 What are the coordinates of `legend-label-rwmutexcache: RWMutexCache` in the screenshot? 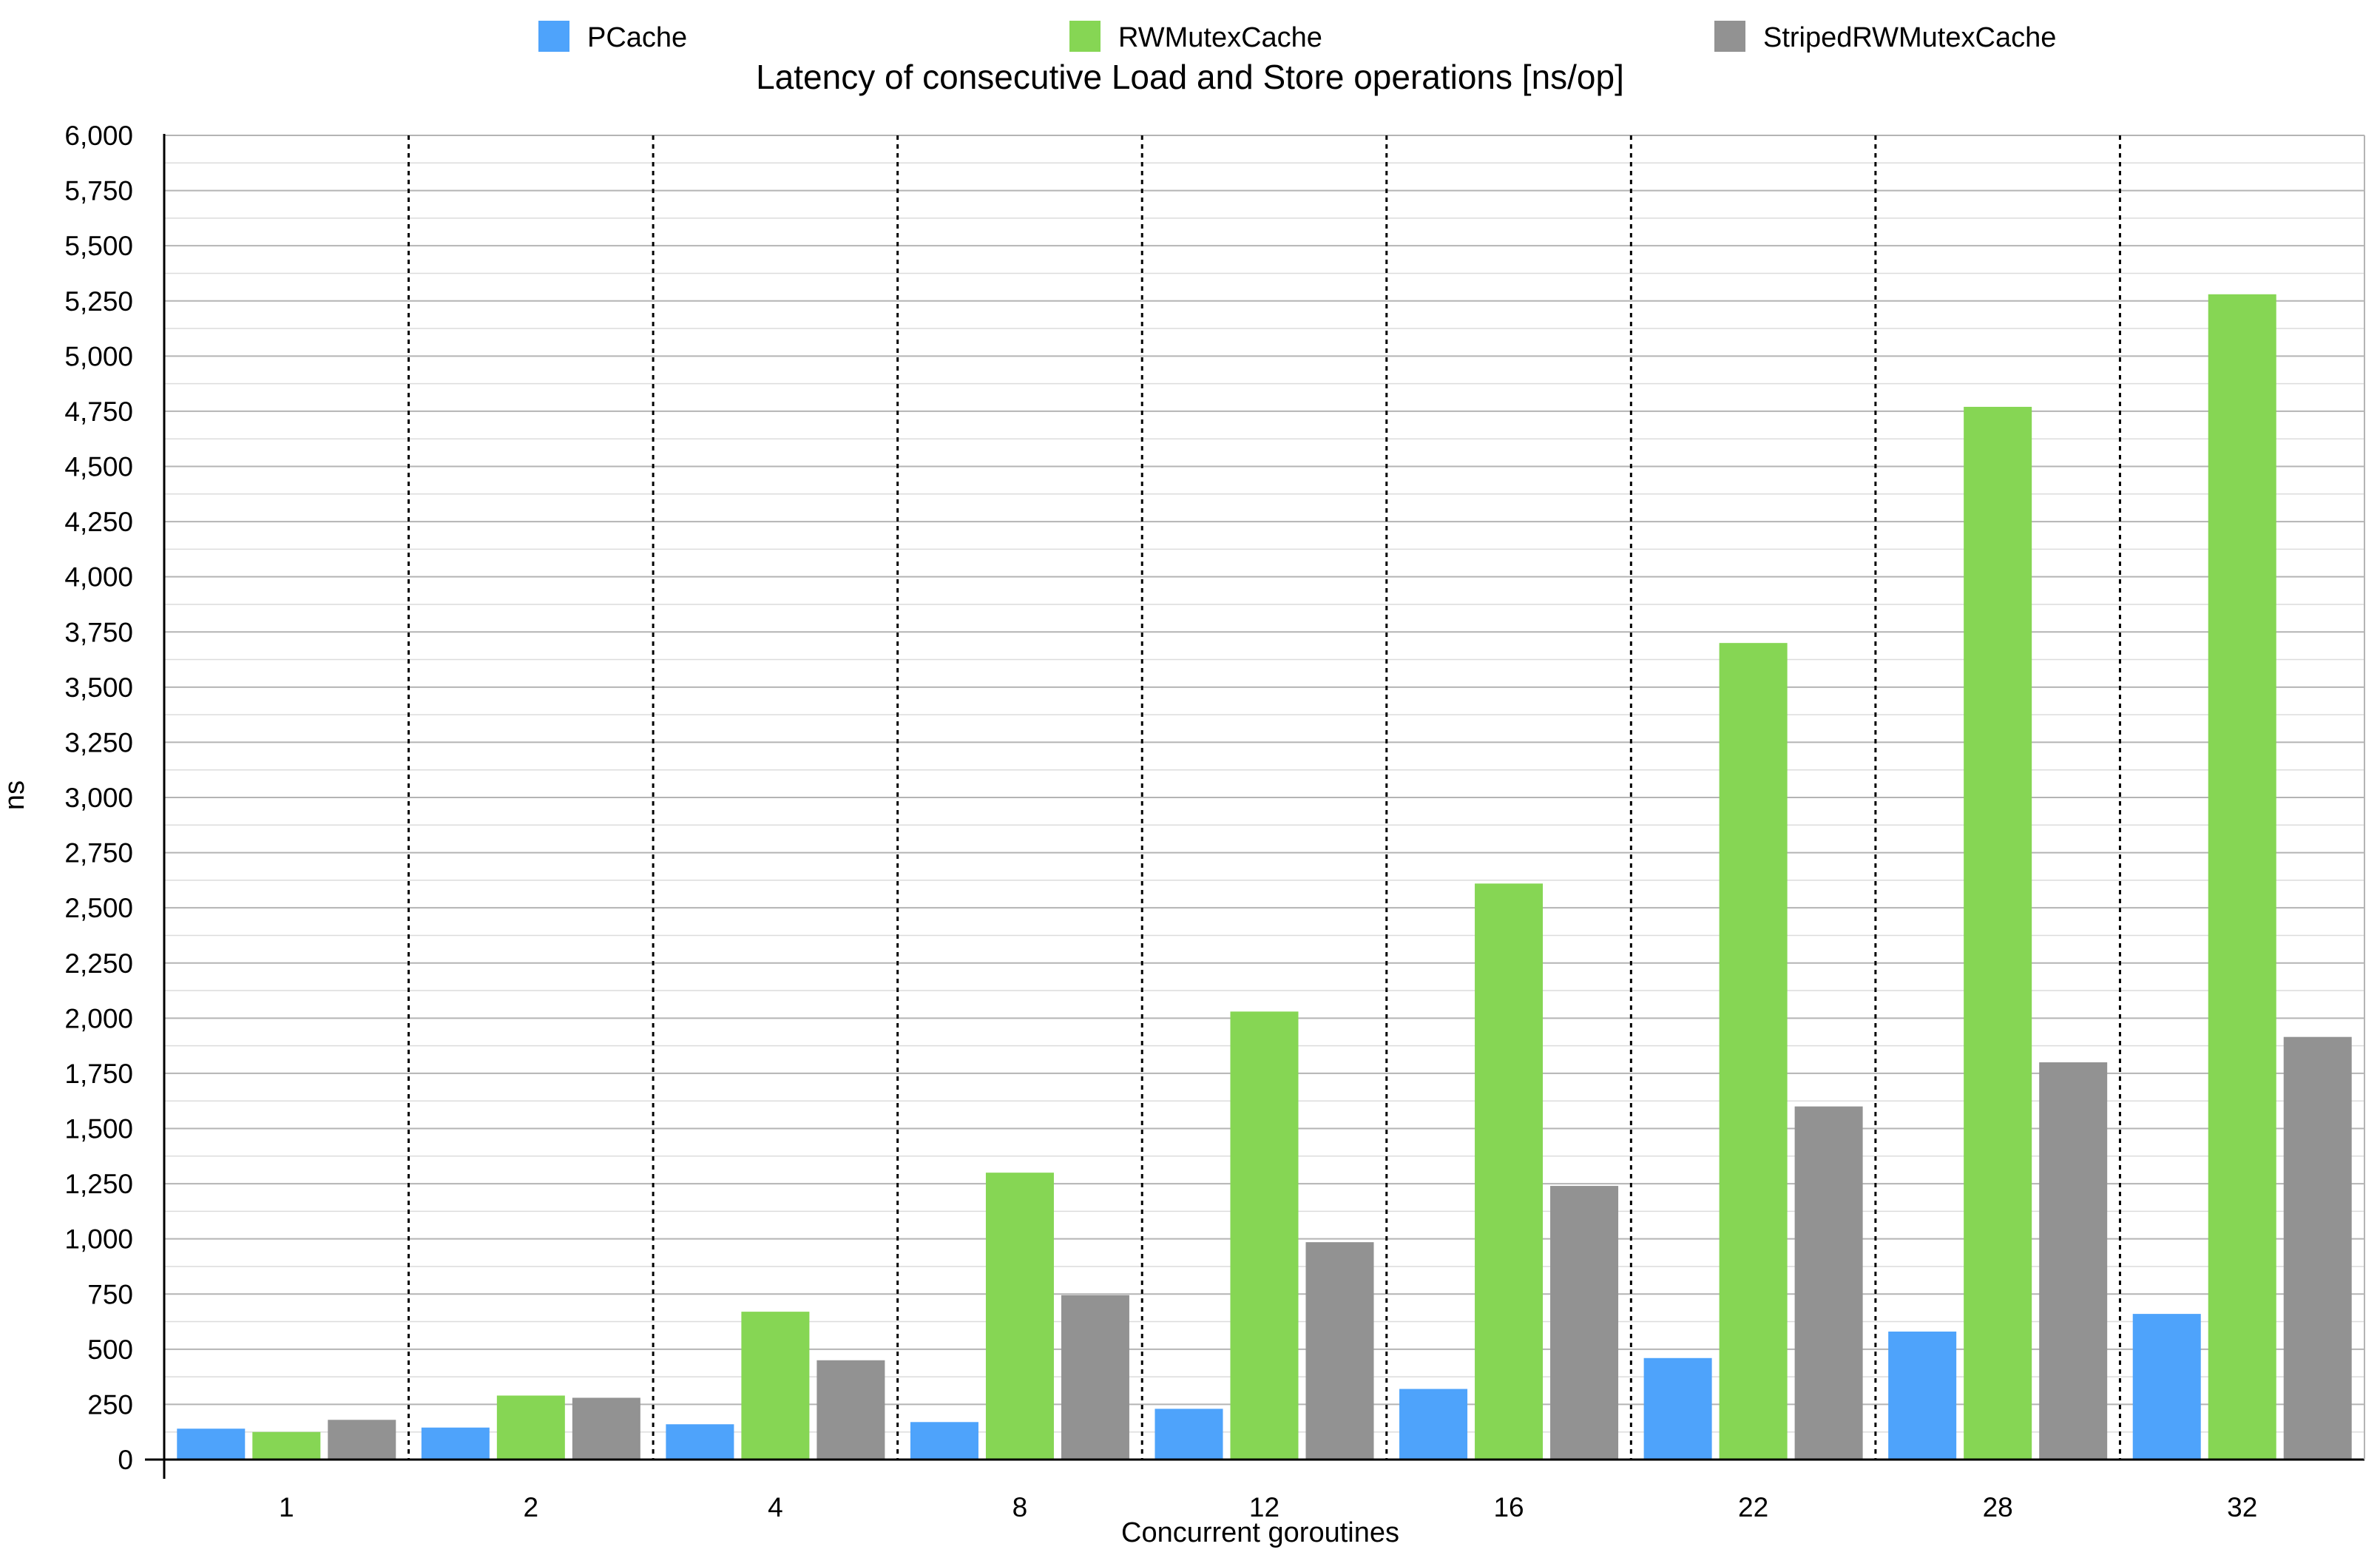 It's located at (1220, 37).